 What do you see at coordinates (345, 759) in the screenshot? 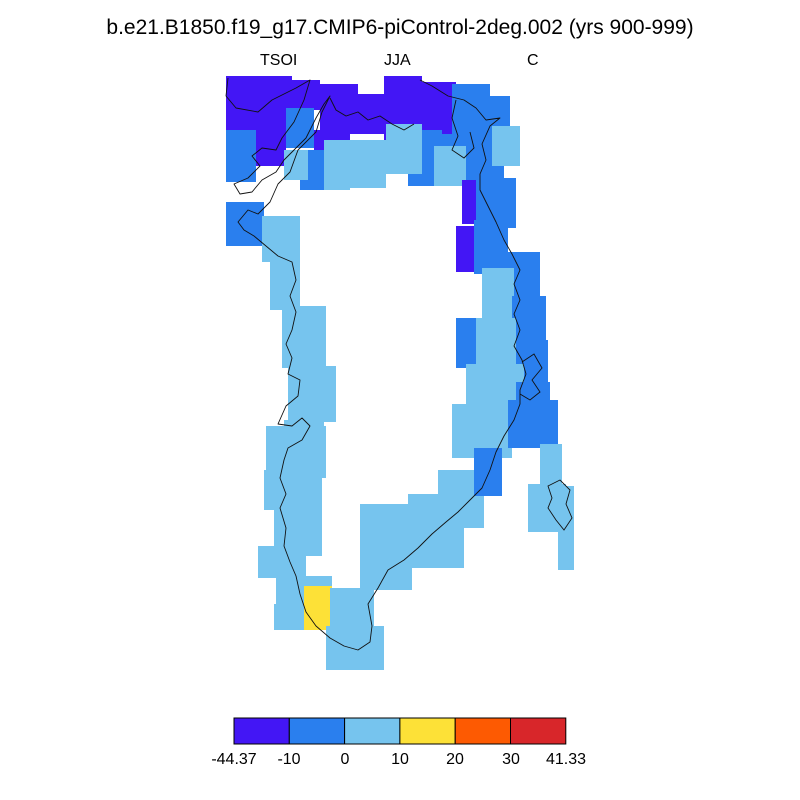
I see `colorbar-label: 0` at bounding box center [345, 759].